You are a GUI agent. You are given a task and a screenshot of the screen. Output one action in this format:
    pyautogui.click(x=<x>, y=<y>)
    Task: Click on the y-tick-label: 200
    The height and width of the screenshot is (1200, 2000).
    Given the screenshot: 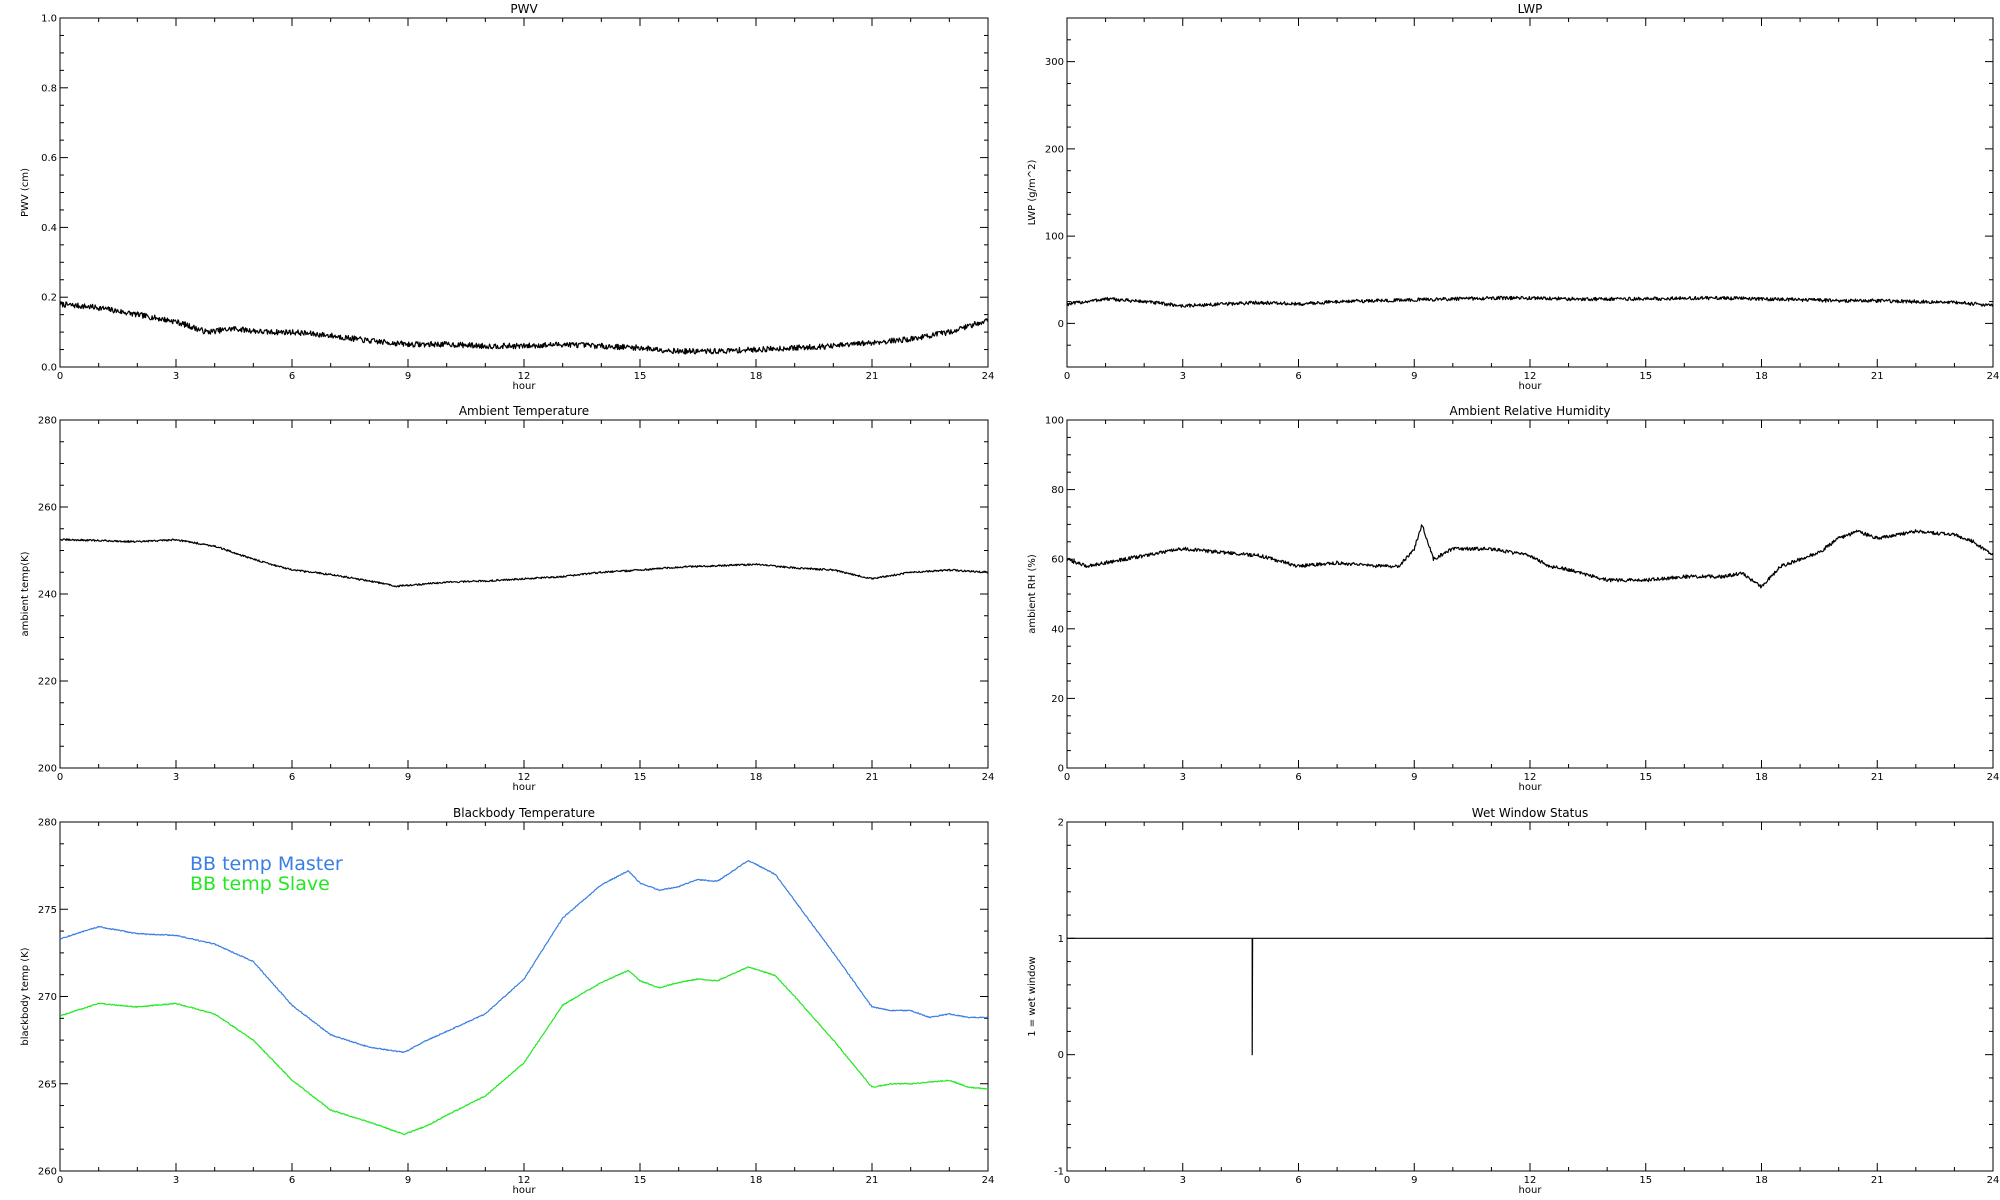 What is the action you would take?
    pyautogui.click(x=1054, y=149)
    